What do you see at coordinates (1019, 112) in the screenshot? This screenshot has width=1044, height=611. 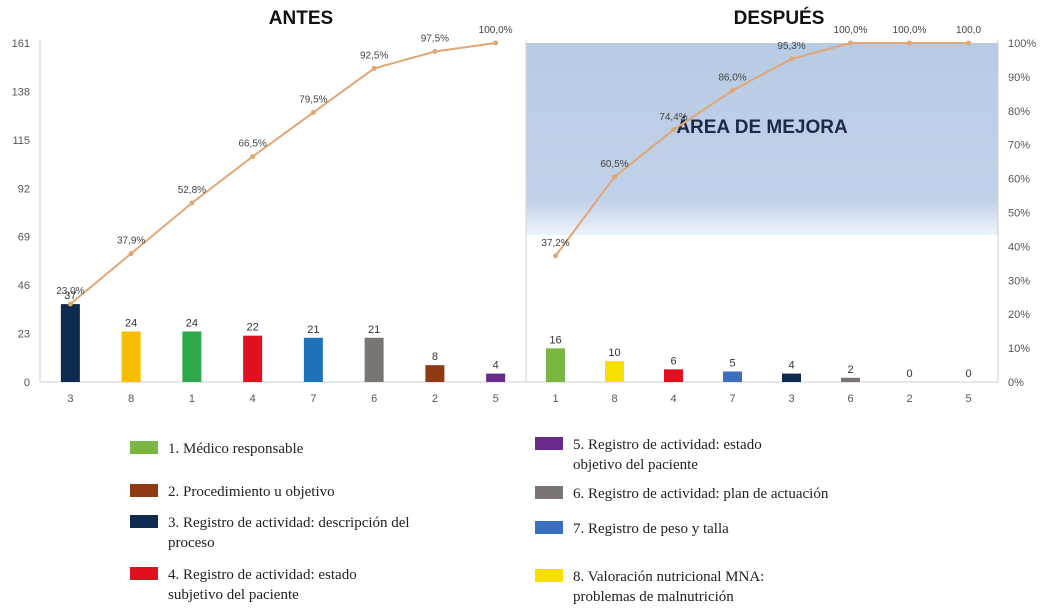 I see `y-right-tick-label: 80%` at bounding box center [1019, 112].